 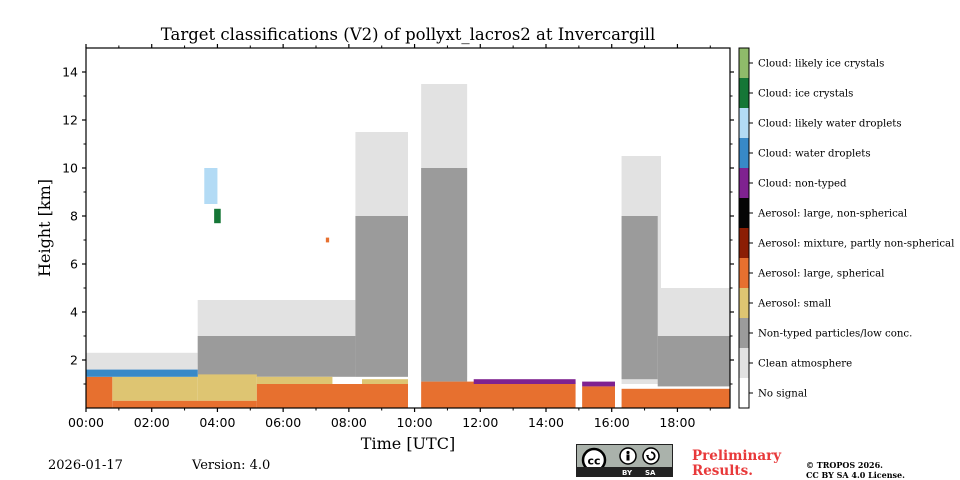 I want to click on x-tick-label: 18:00, so click(x=677, y=422).